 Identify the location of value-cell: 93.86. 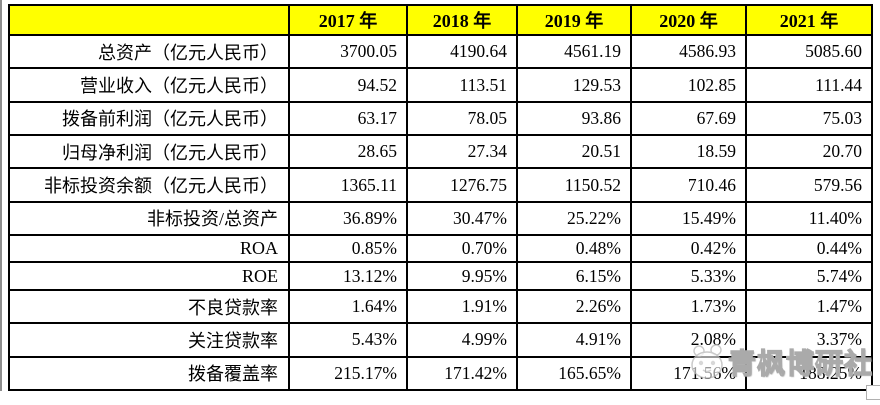
(574, 118).